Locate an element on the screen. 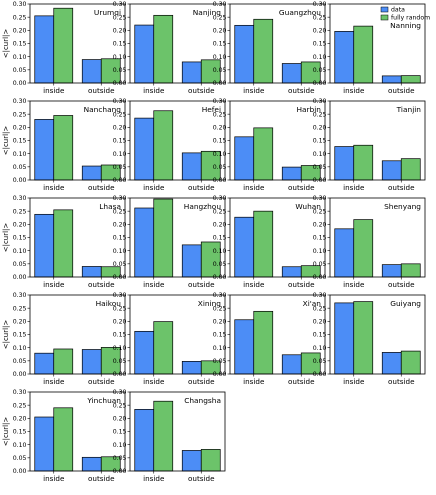  panel-title: Nanning is located at coordinates (405, 25).